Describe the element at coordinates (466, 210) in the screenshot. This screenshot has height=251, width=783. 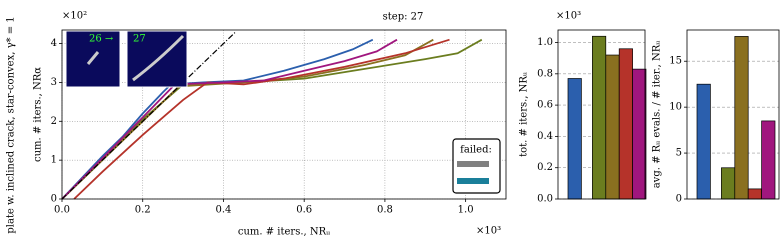
I see `x-tick-label: 1.0` at that location.